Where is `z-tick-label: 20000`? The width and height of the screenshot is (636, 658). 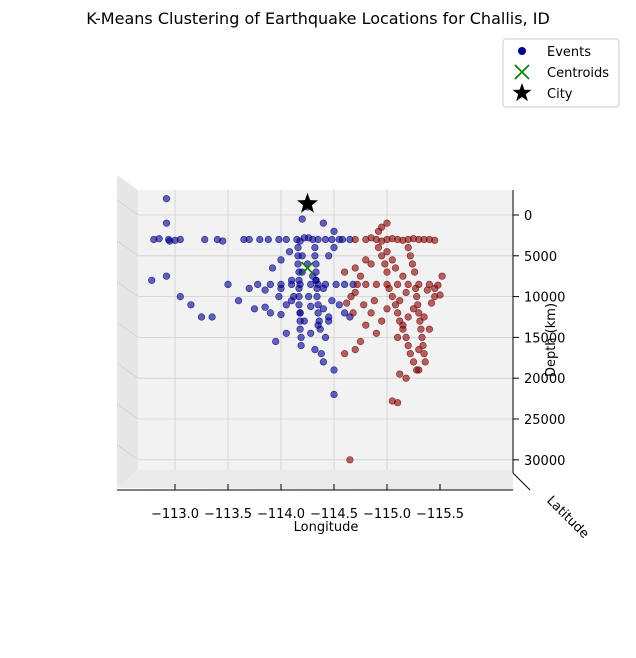
z-tick-label: 20000 is located at coordinates (544, 379).